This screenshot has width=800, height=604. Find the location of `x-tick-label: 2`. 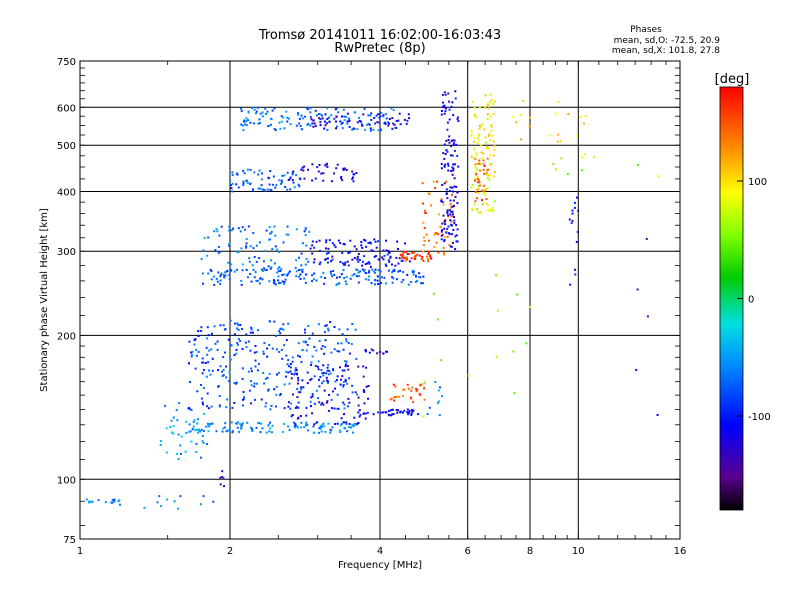

x-tick-label: 2 is located at coordinates (230, 551).